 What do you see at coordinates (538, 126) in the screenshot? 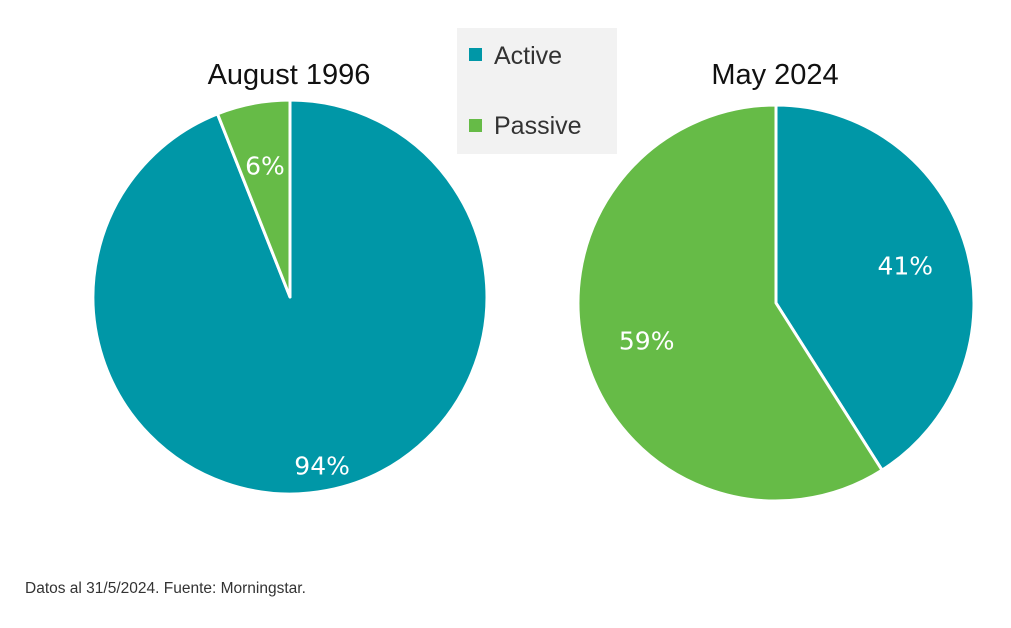
I see `legend-label-passive: Passive` at bounding box center [538, 126].